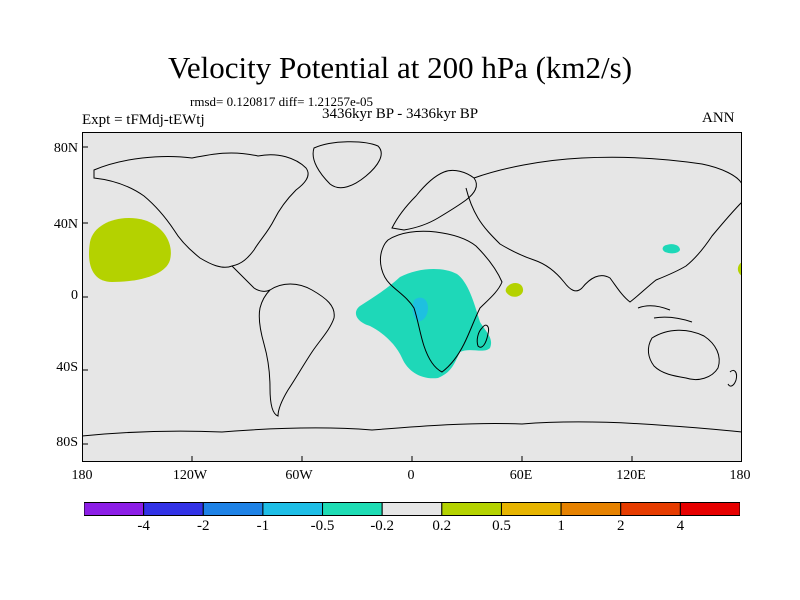 The height and width of the screenshot is (600, 800). I want to click on lon-label-180e: 180, so click(740, 475).